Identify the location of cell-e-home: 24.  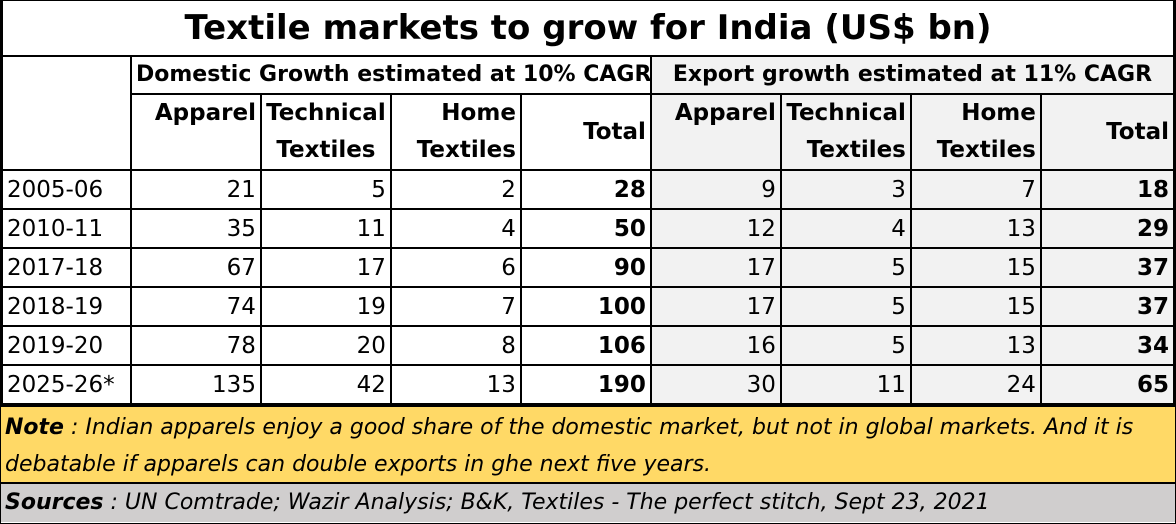
(975, 384).